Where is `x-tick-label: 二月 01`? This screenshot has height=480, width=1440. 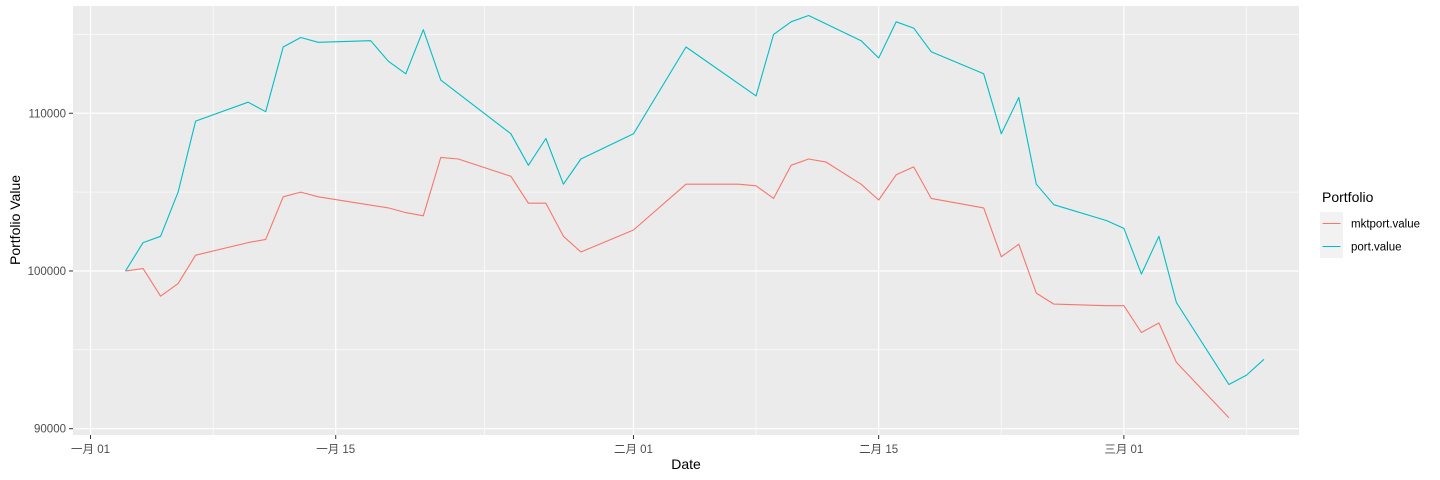 x-tick-label: 二月 01 is located at coordinates (633, 450).